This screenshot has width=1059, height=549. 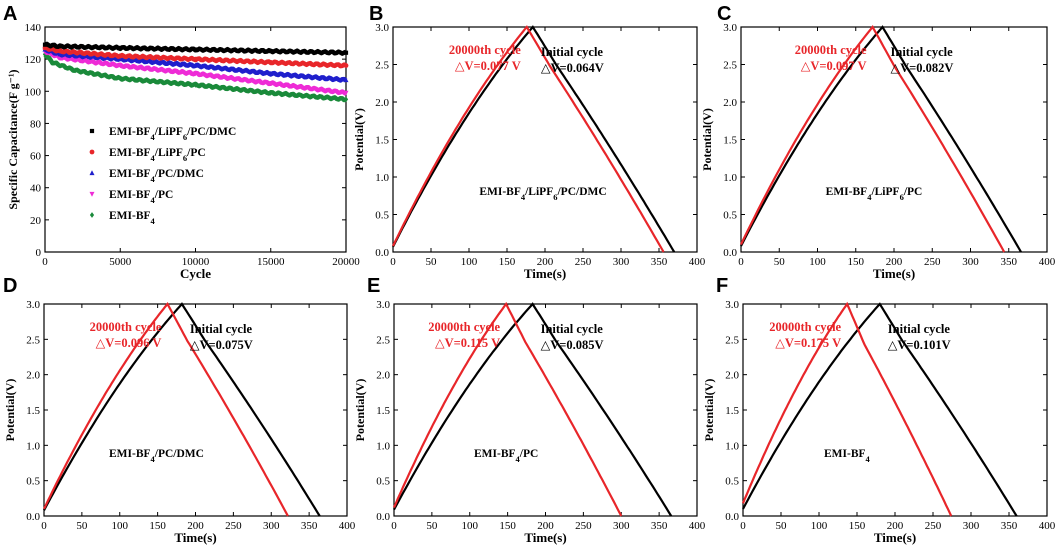 I want to click on legend-marker, so click(x=92, y=215).